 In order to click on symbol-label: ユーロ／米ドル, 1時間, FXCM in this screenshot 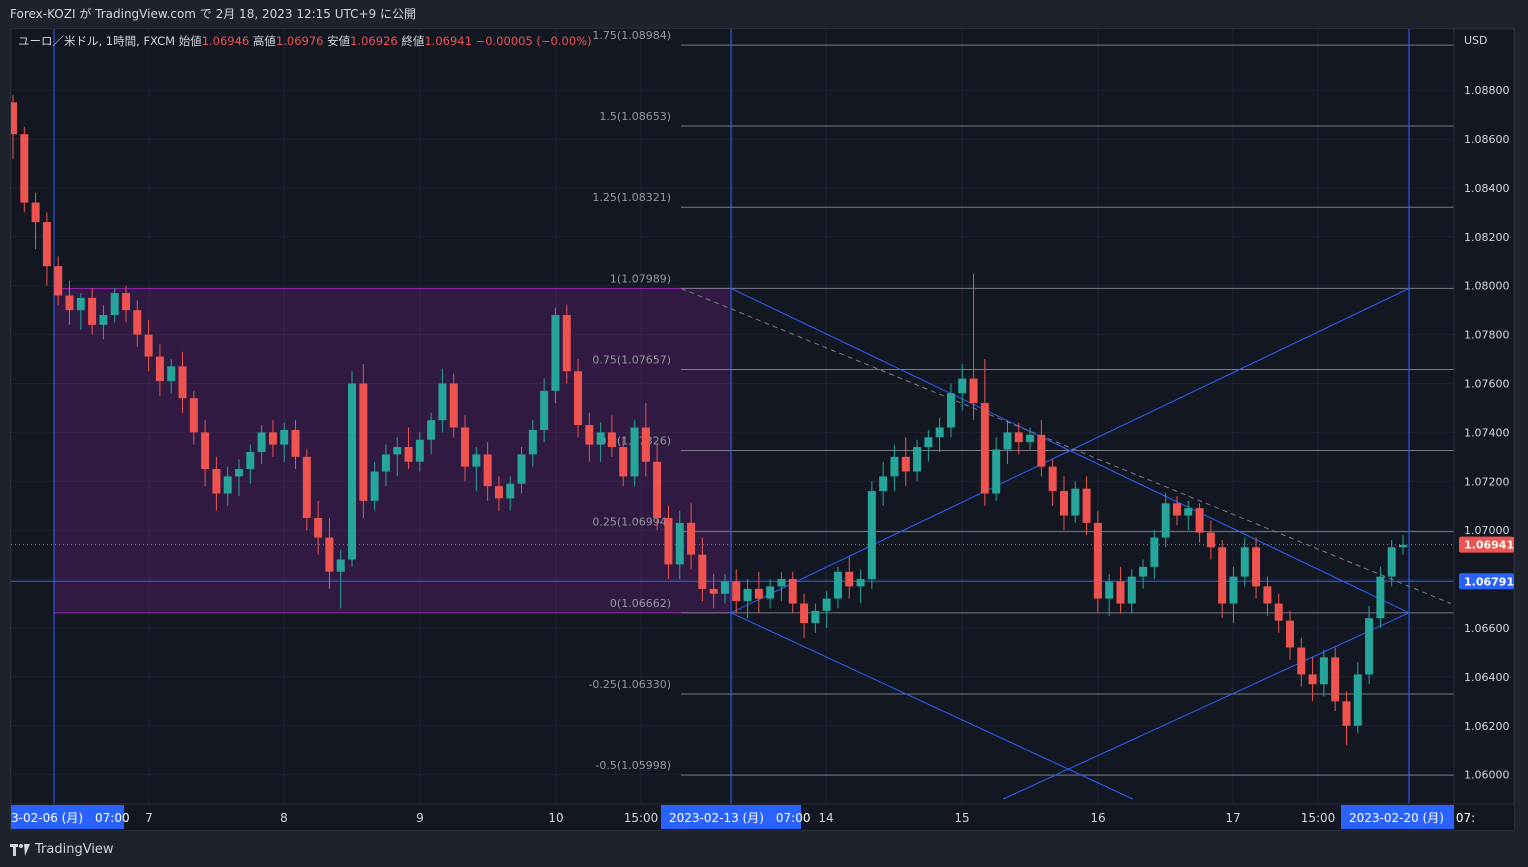, I will do `click(97, 41)`.